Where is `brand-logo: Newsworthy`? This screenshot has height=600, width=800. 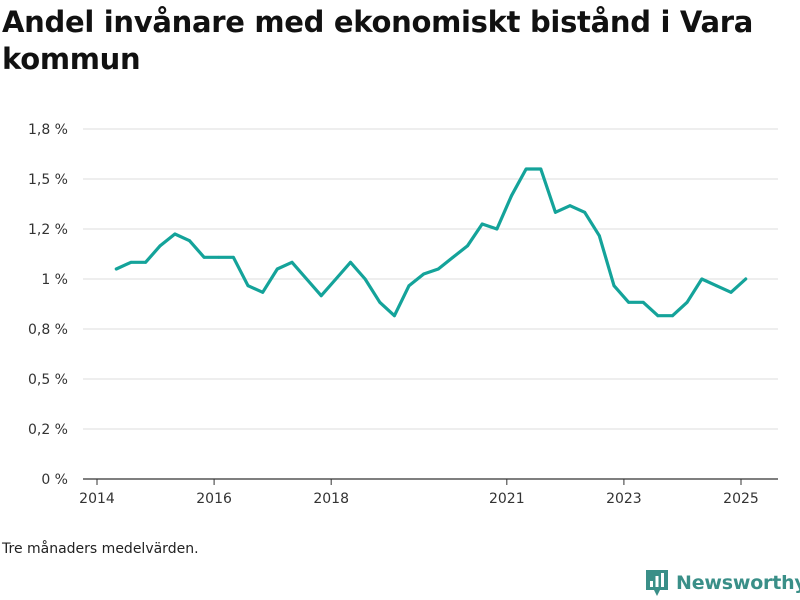 brand-logo: Newsworthy is located at coordinates (722, 583).